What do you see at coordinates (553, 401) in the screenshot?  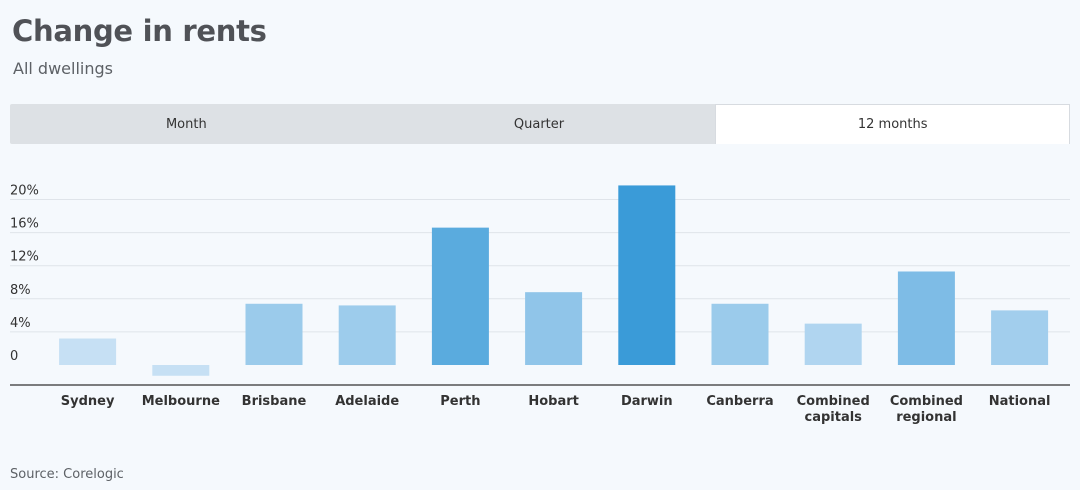 I see `x-tick-label: Hobart` at bounding box center [553, 401].